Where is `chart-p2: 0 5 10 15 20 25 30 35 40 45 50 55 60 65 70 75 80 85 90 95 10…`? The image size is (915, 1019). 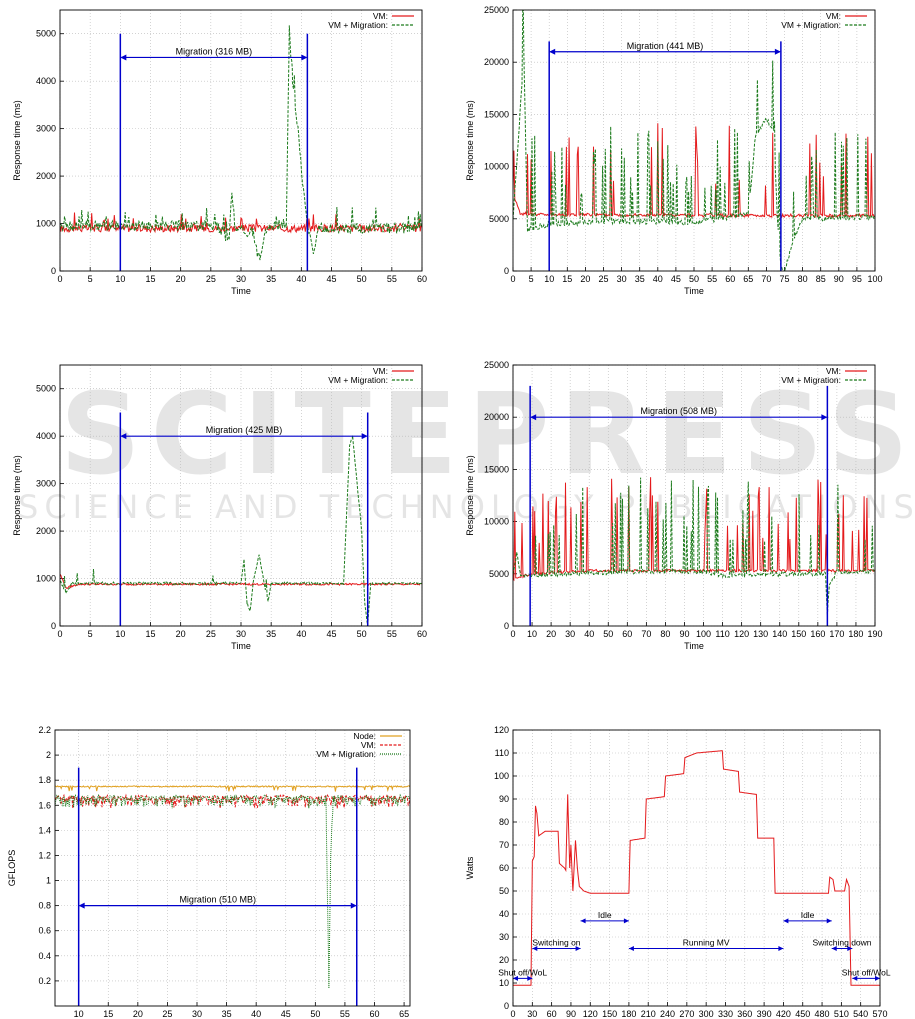 chart-p2: 0 5 10 15 20 25 30 35 40 45 50 55 60 65 70 75 80 85 90 95 10… is located at coordinates (674, 150).